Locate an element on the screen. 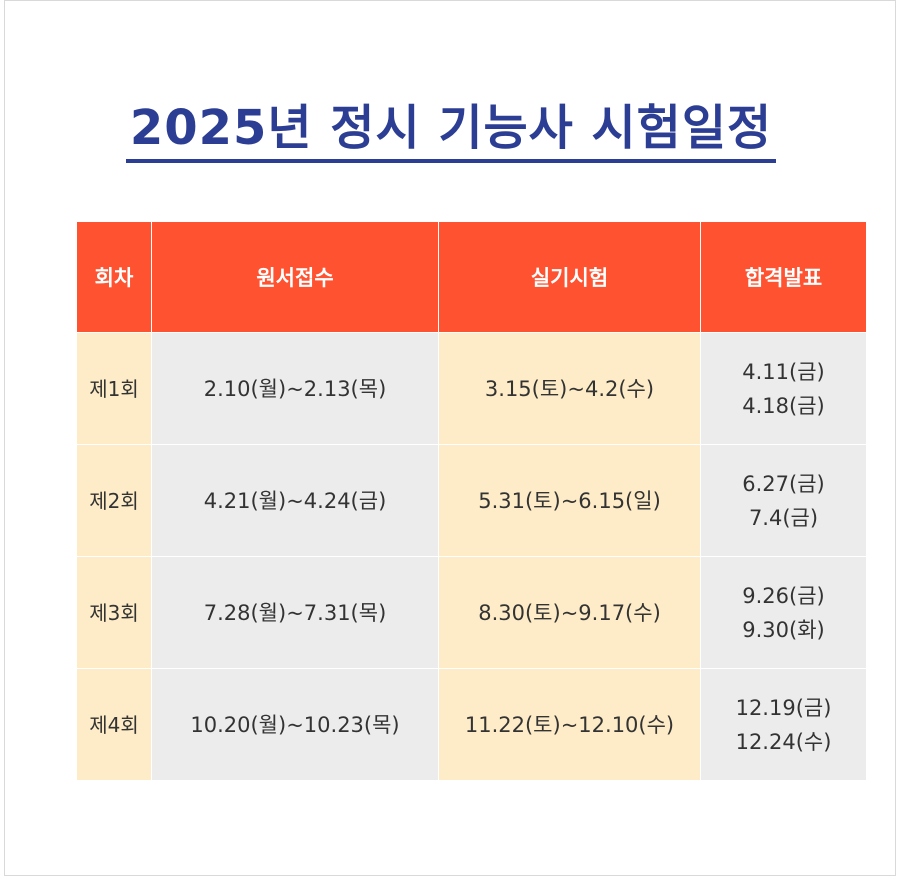  exam-cell: 11.22(토)~12.10(수) is located at coordinates (569, 724).